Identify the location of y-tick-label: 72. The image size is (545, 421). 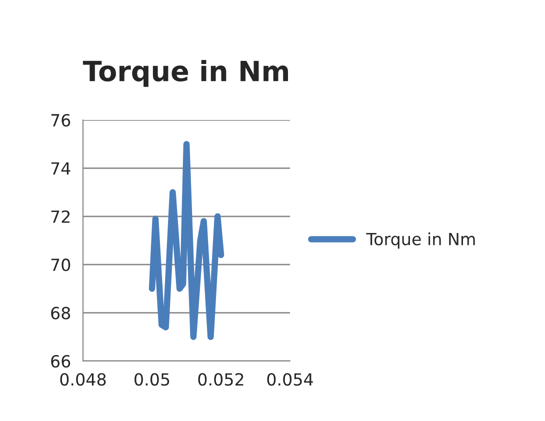
(60, 216).